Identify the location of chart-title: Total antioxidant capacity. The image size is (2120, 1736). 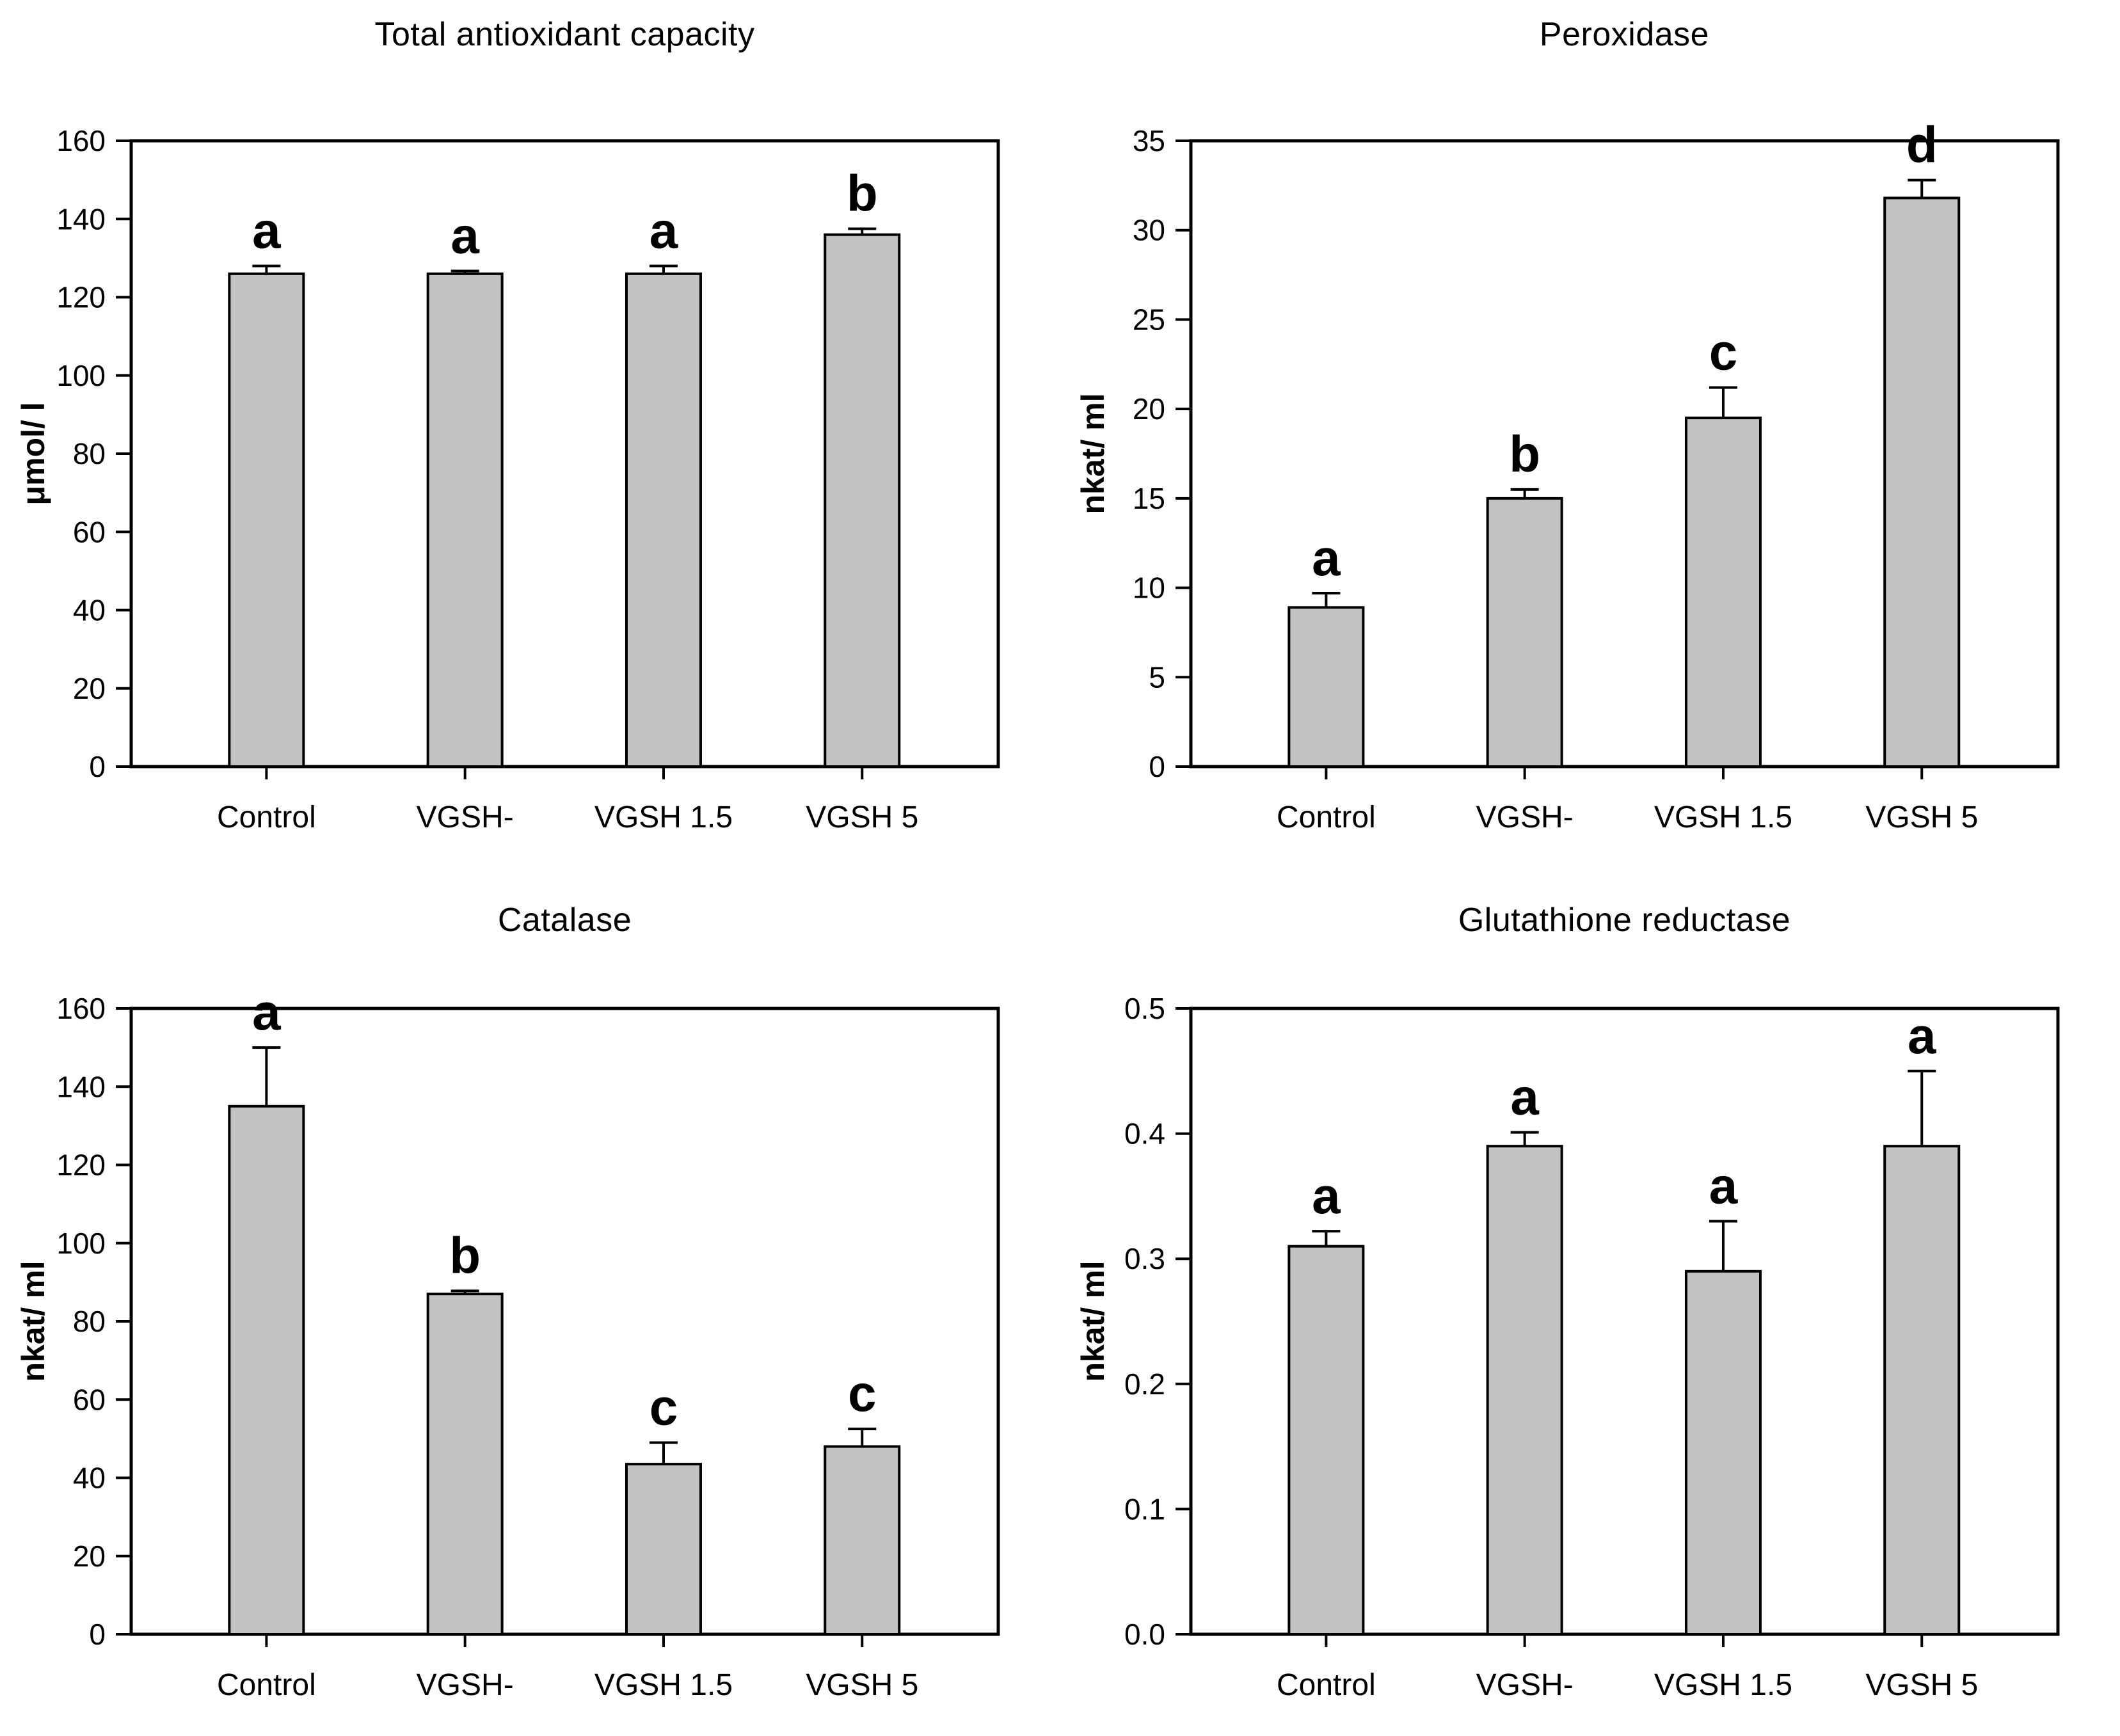
(564, 34).